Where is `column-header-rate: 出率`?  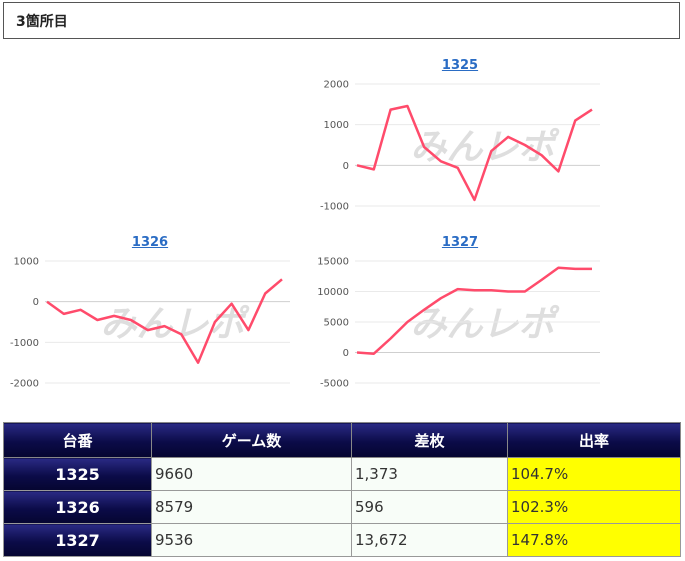
column-header-rate: 出率 is located at coordinates (594, 440).